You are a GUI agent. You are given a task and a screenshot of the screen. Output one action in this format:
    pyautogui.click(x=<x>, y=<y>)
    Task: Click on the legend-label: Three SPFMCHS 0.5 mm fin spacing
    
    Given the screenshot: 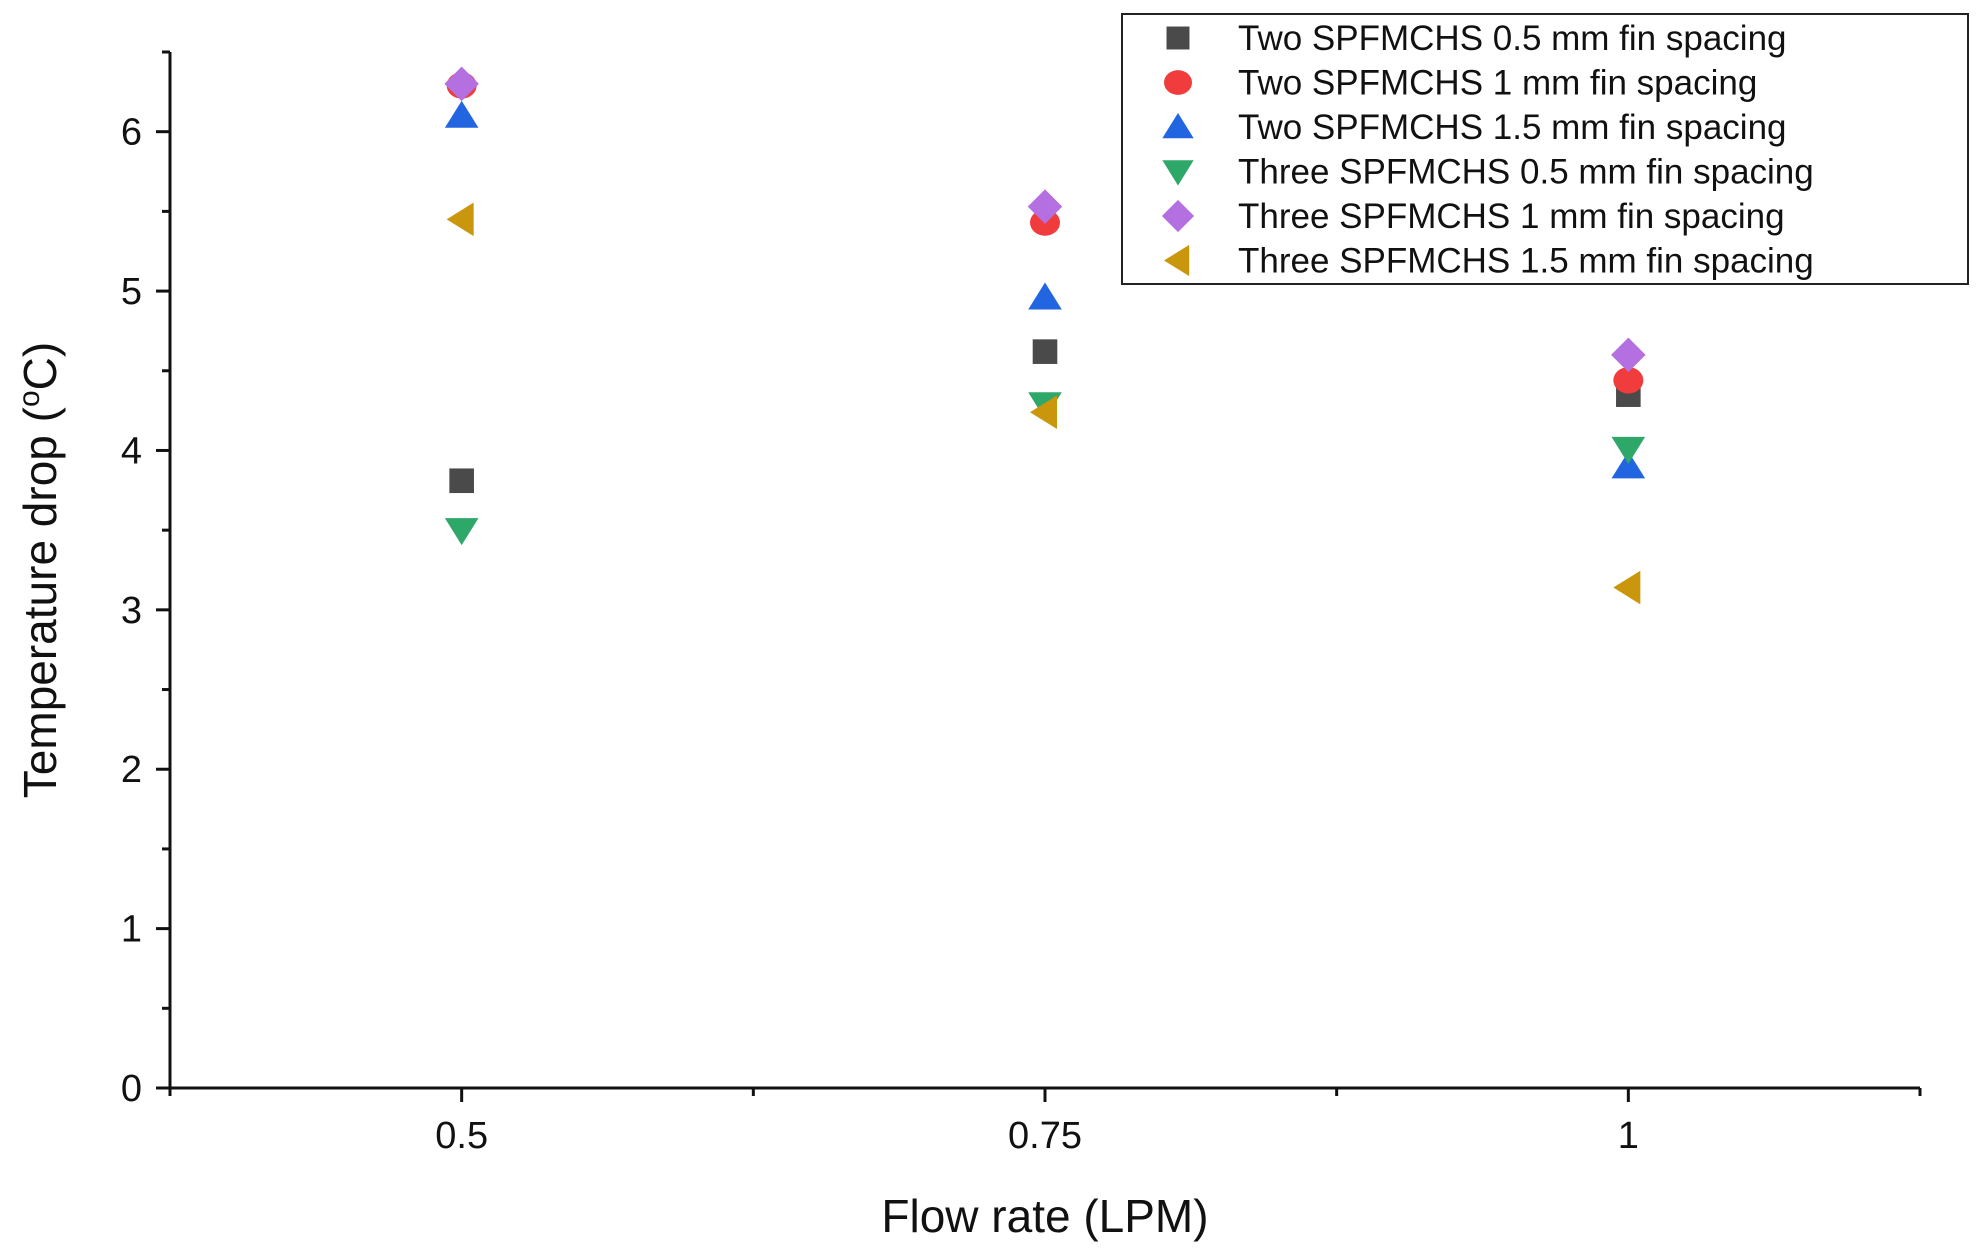 What is the action you would take?
    pyautogui.click(x=1526, y=172)
    